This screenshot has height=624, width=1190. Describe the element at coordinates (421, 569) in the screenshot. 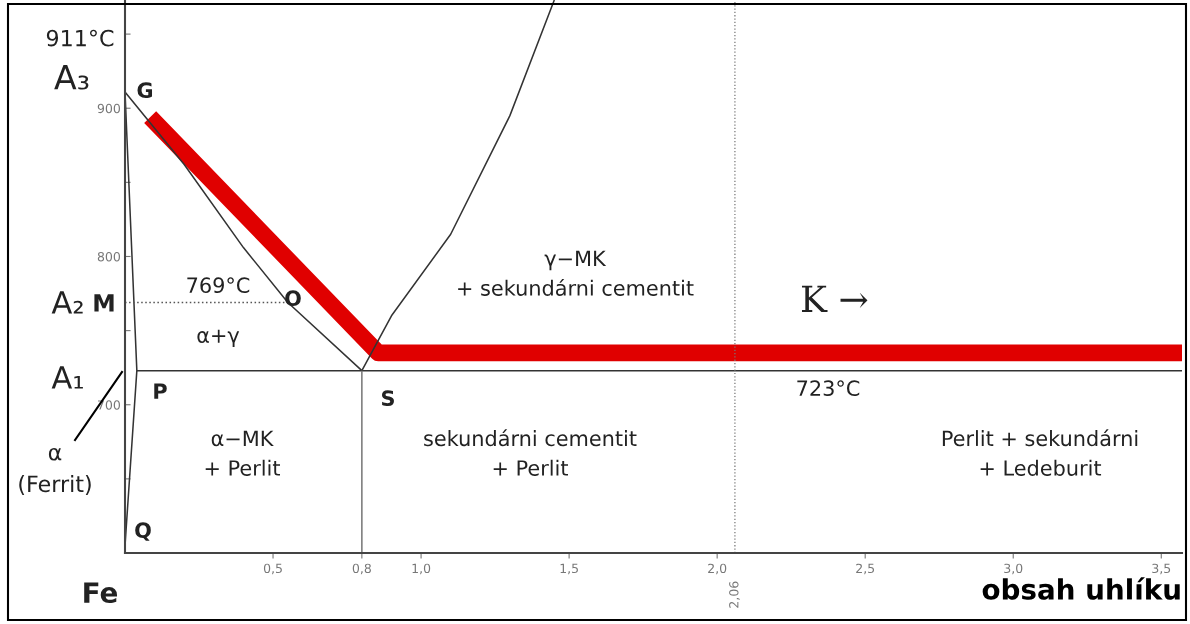

I see `x-tick-label: 1,0` at that location.